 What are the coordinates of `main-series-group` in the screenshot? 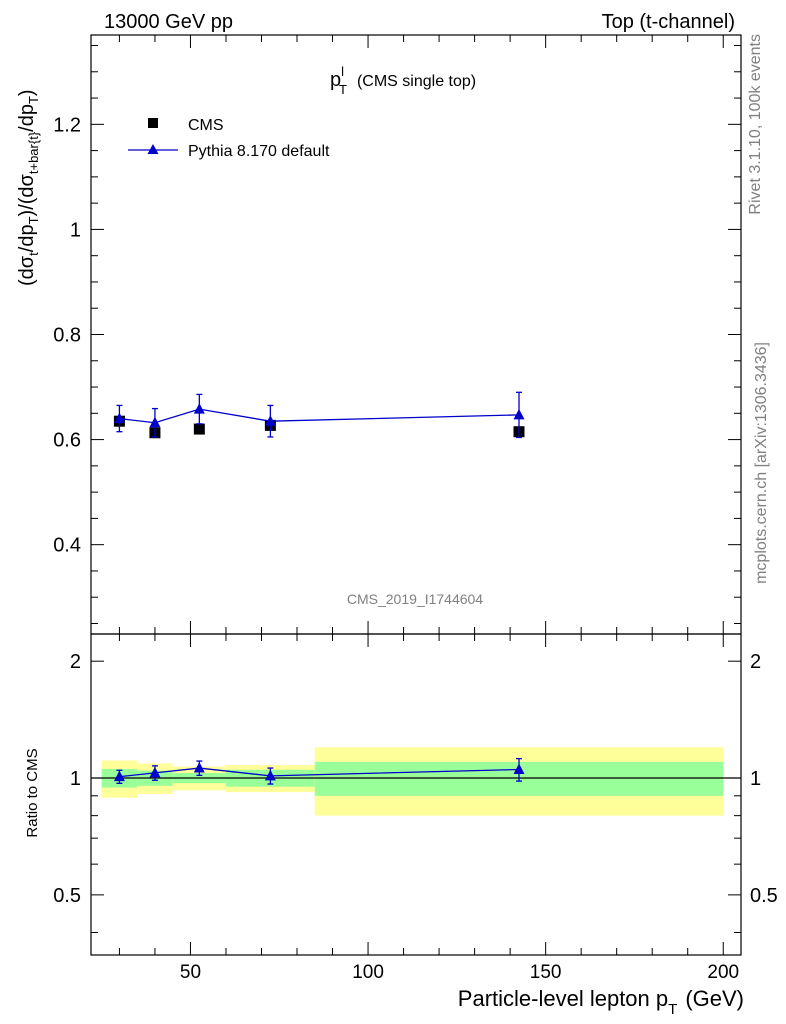 It's located at (319, 415).